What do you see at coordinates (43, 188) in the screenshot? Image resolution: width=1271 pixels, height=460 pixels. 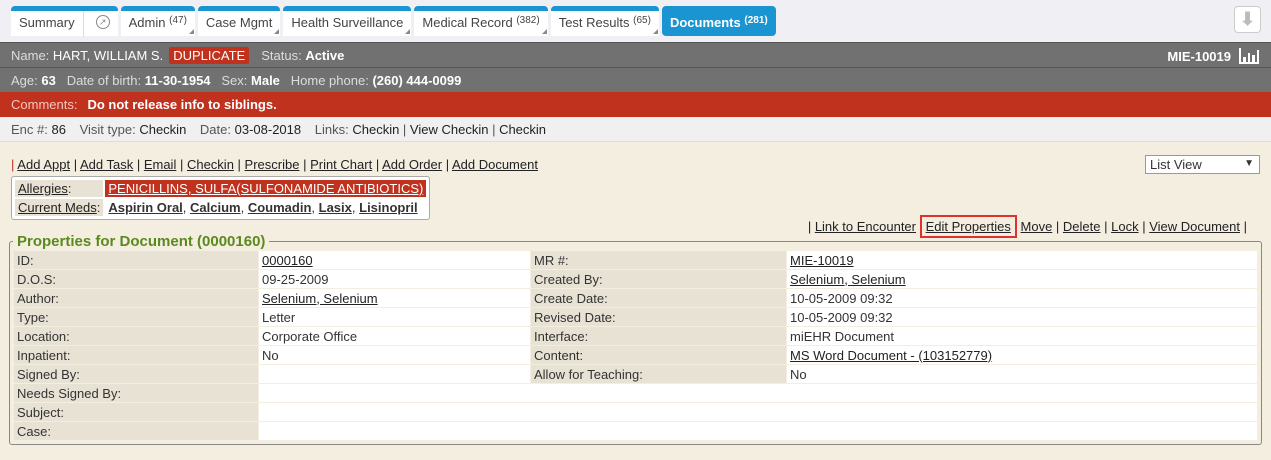 I see `allergies-link: Allergies` at bounding box center [43, 188].